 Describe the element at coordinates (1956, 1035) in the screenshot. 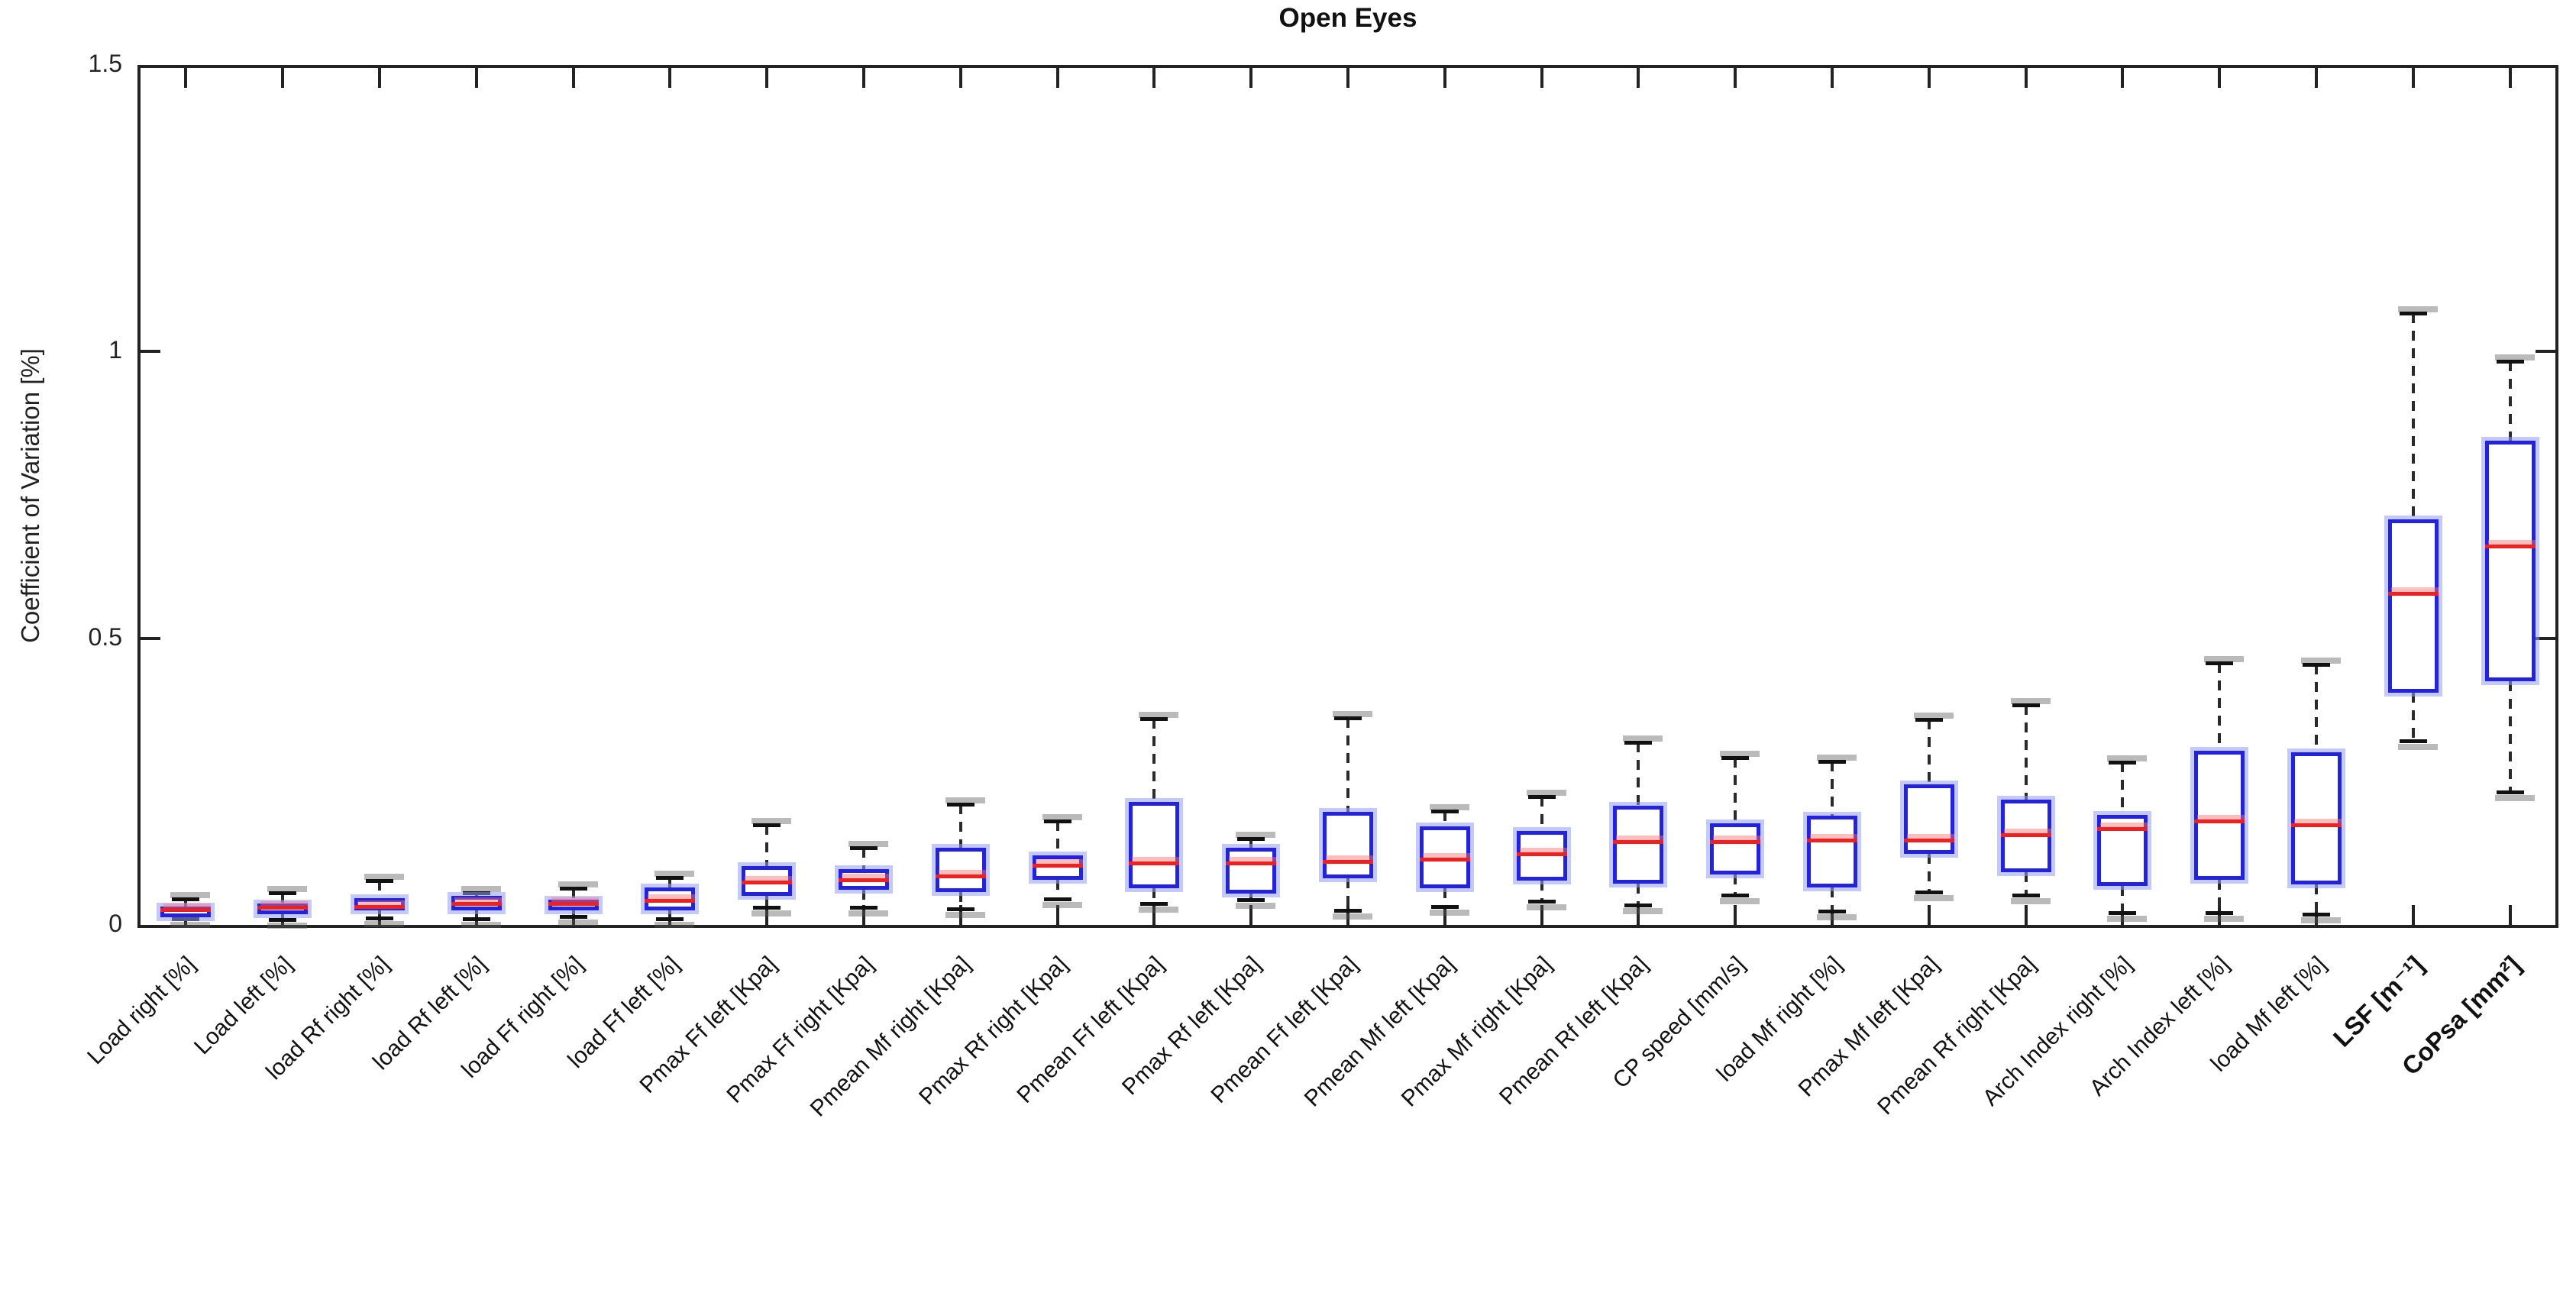

I see `x-tick-label: Pmean Rf right [Kpa]` at that location.